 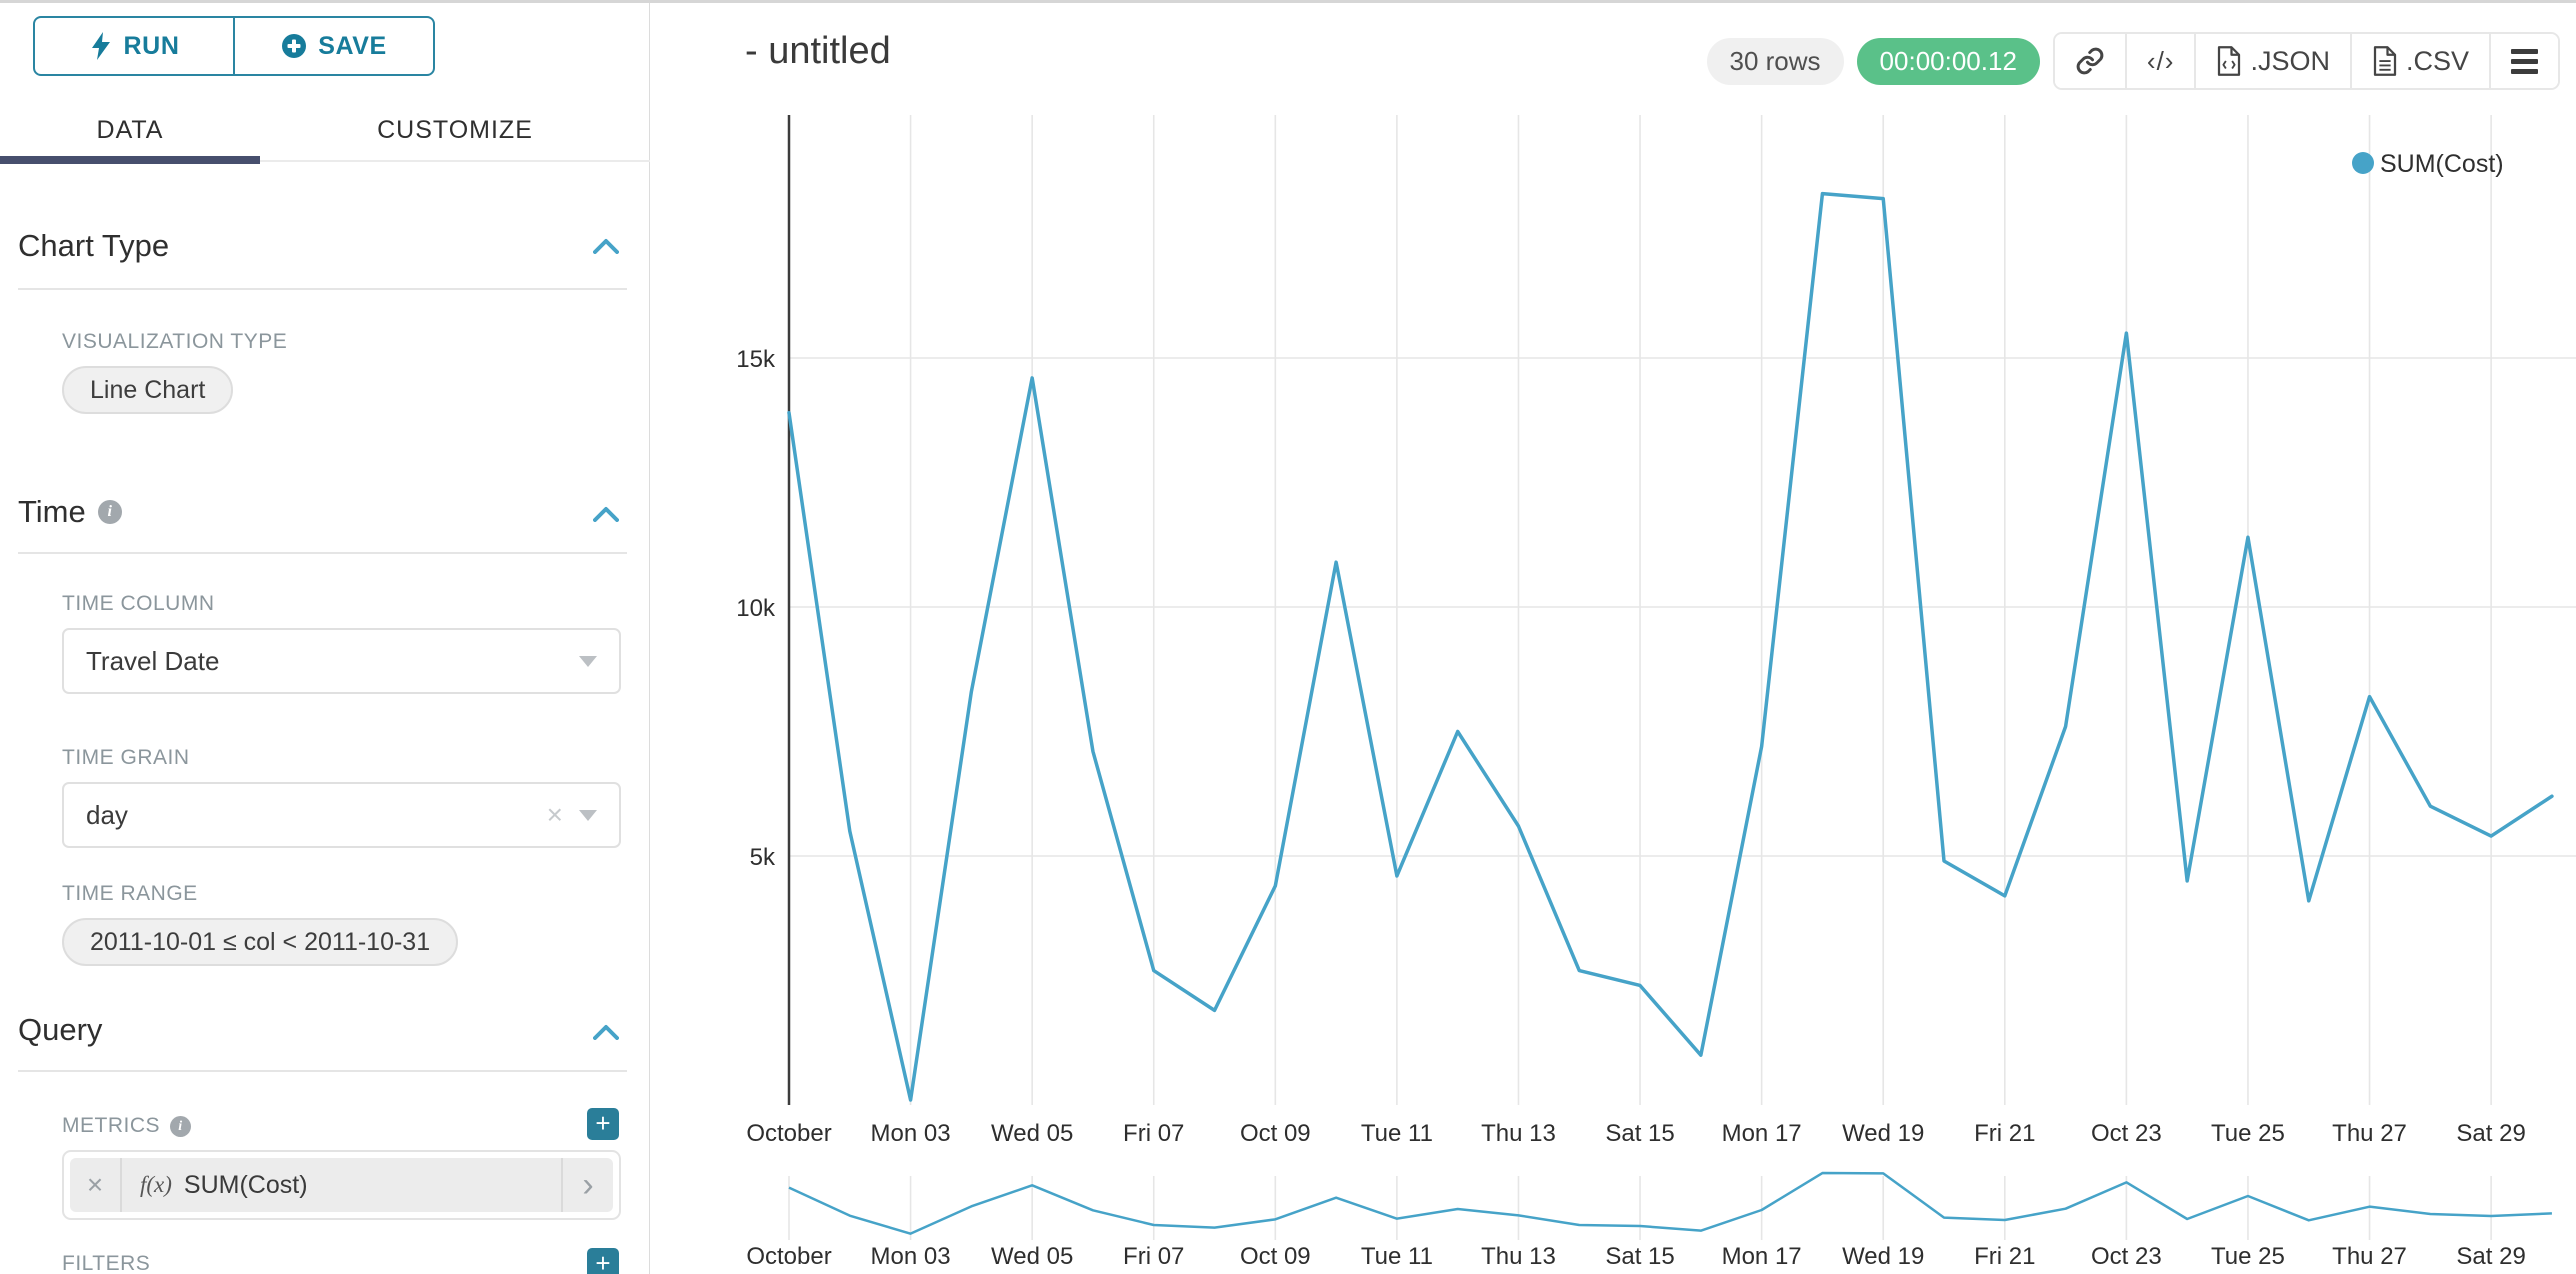 I want to click on run-button: RUN, so click(x=134, y=46).